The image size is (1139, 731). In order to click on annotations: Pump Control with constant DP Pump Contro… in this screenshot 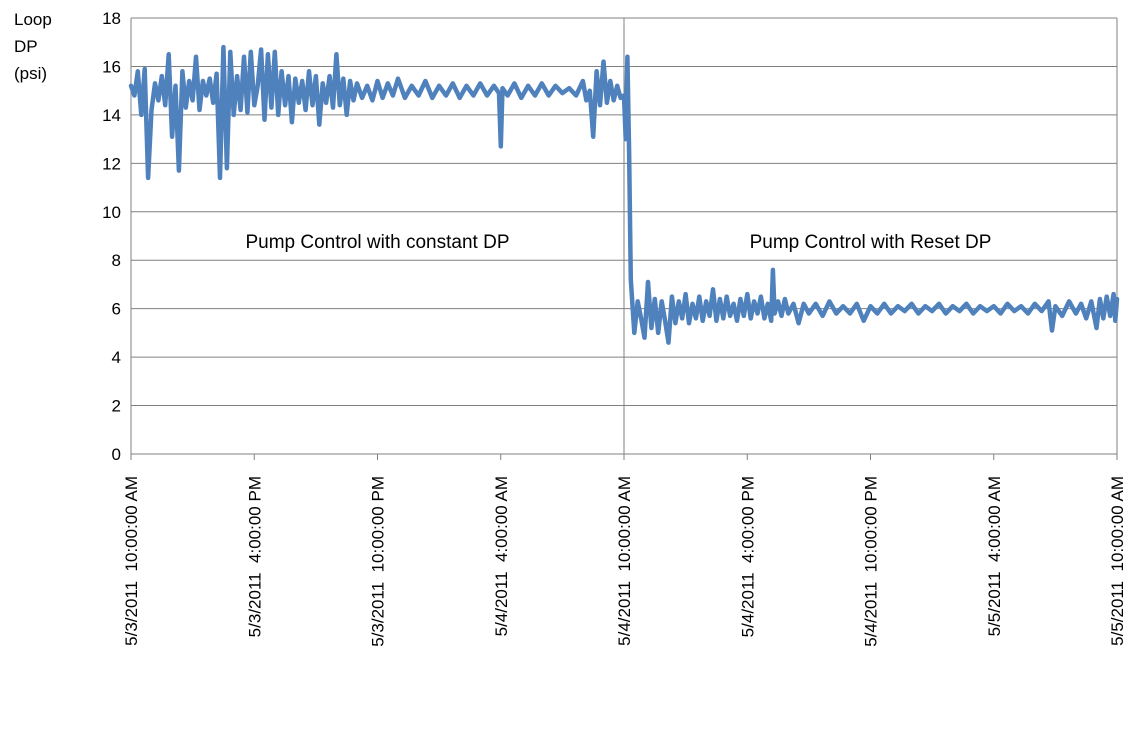, I will do `click(618, 242)`.